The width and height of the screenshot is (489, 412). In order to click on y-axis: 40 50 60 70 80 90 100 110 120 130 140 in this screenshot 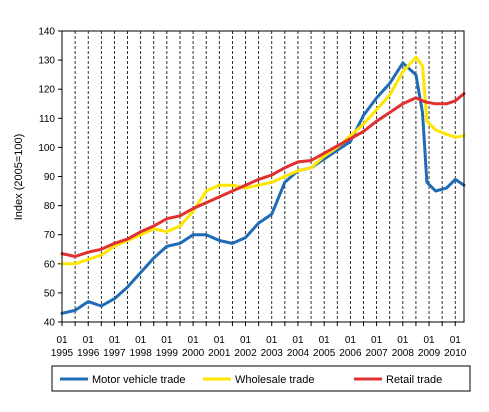, I will do `click(50, 178)`.